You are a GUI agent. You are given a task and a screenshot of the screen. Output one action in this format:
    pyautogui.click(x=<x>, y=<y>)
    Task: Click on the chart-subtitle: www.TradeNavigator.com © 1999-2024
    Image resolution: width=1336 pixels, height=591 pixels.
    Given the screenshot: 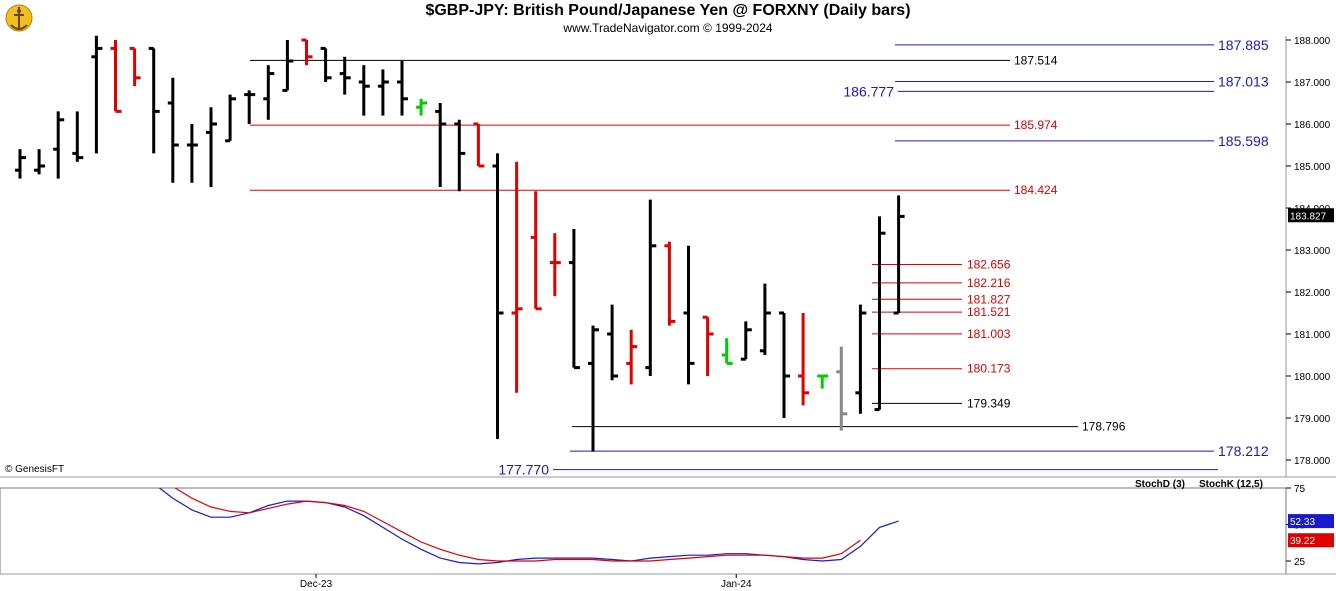 What is the action you would take?
    pyautogui.click(x=668, y=28)
    